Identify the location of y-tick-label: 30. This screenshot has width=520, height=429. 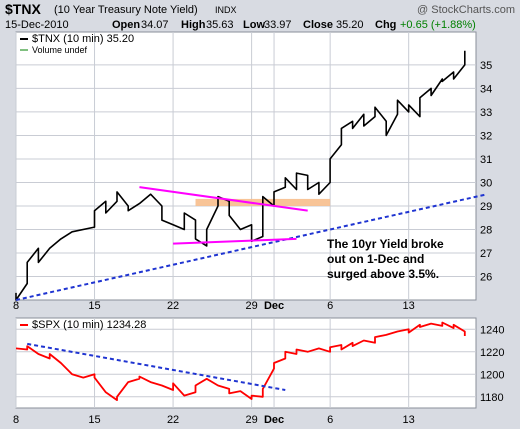
(486, 183).